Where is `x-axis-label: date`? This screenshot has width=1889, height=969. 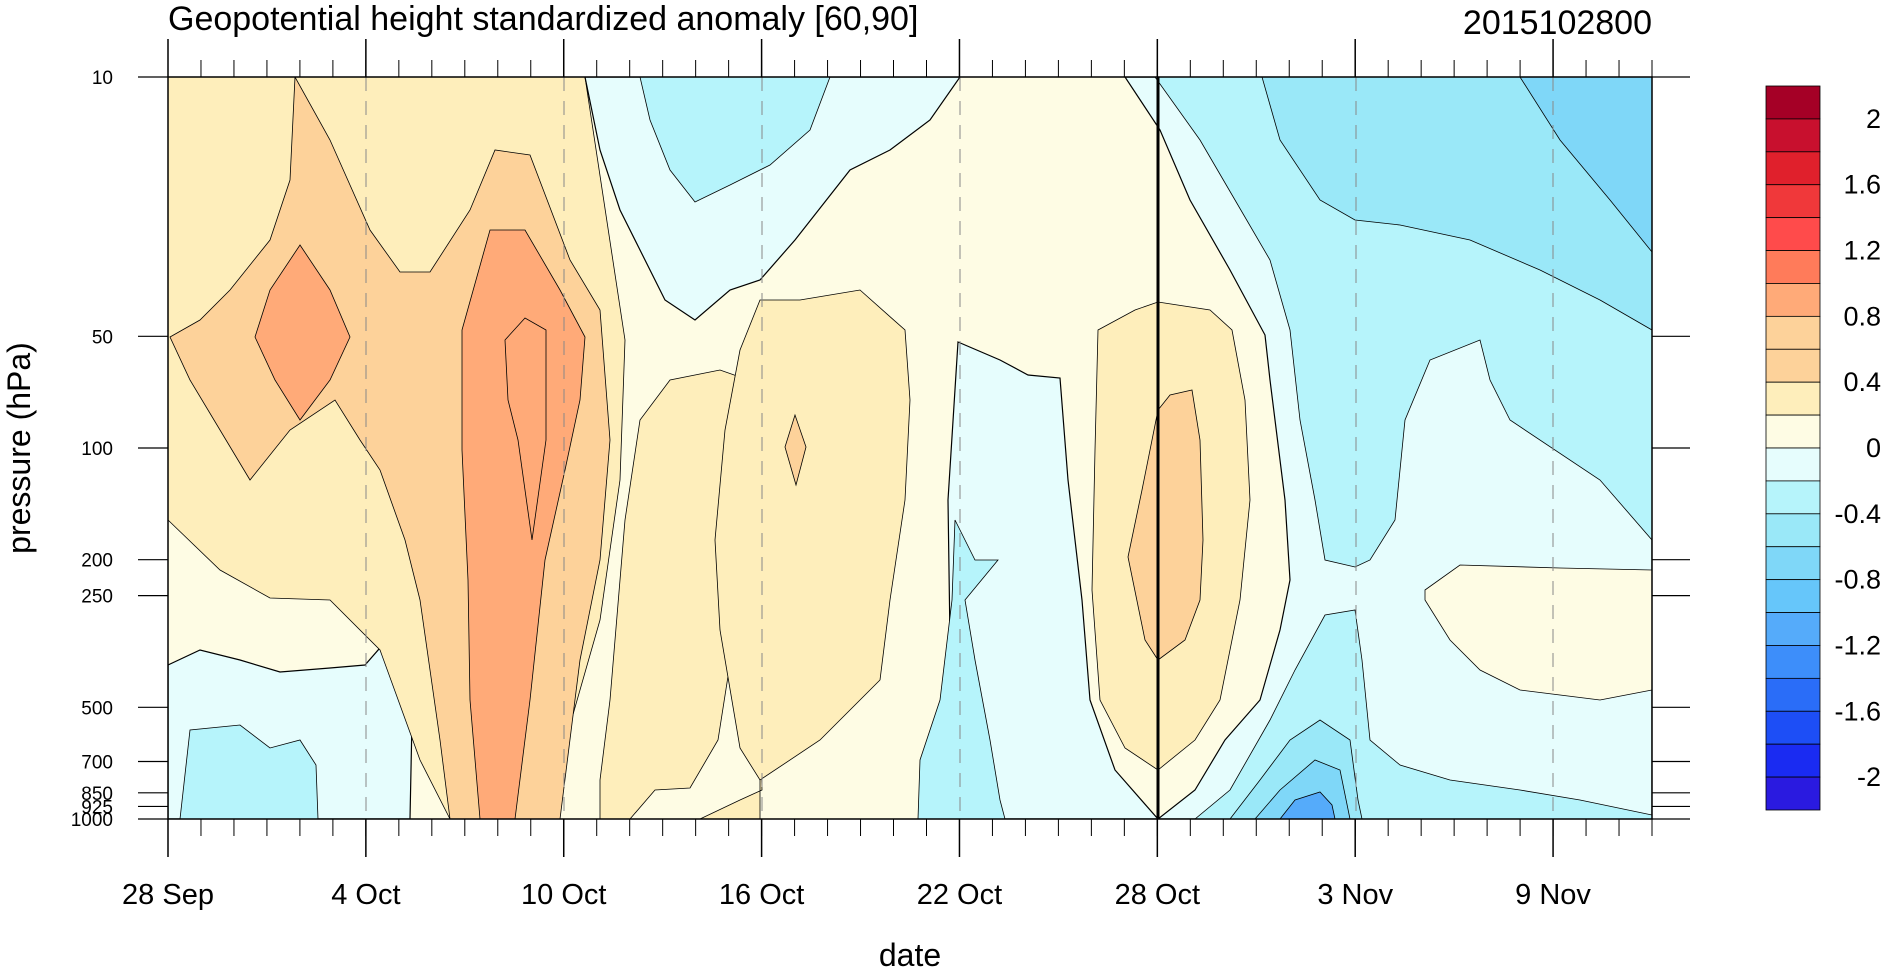 x-axis-label: date is located at coordinates (910, 953).